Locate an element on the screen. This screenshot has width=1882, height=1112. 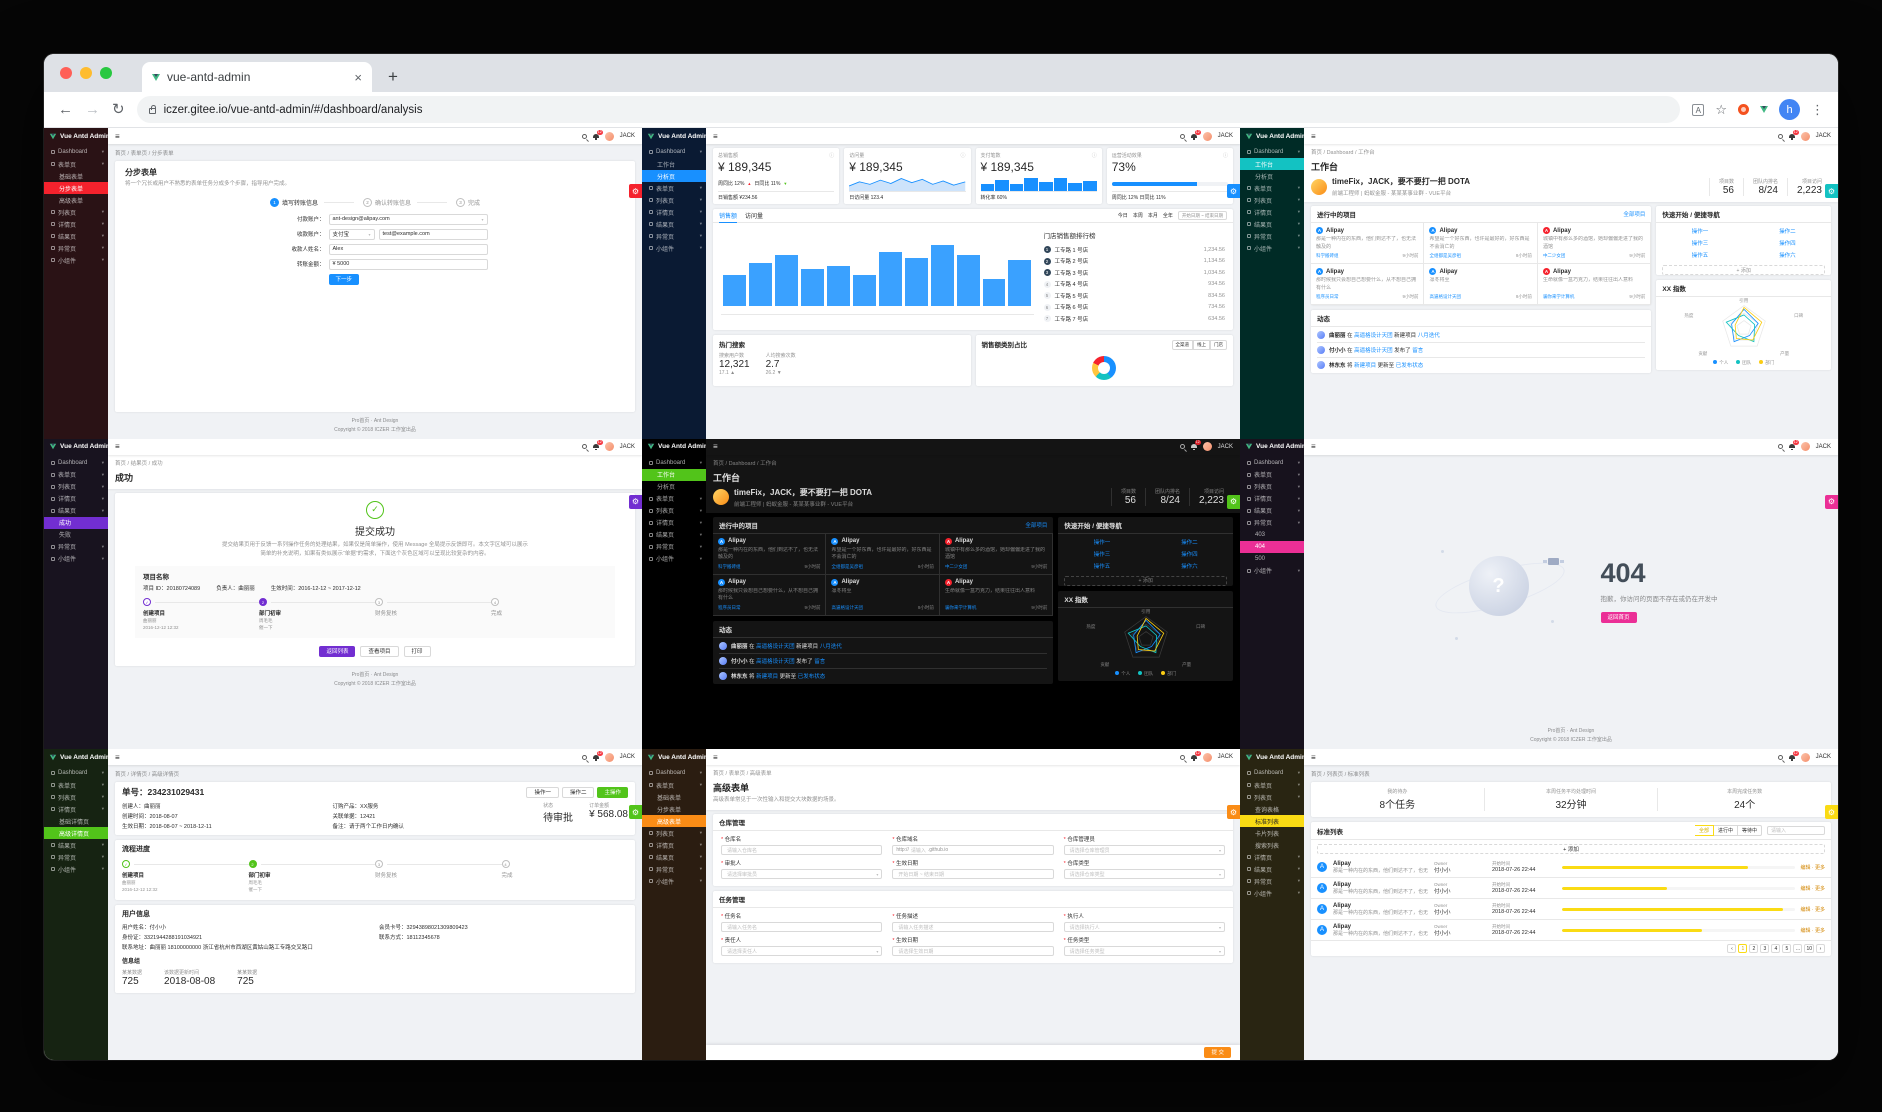
profile-avatar: h is located at coordinates (1789, 109).